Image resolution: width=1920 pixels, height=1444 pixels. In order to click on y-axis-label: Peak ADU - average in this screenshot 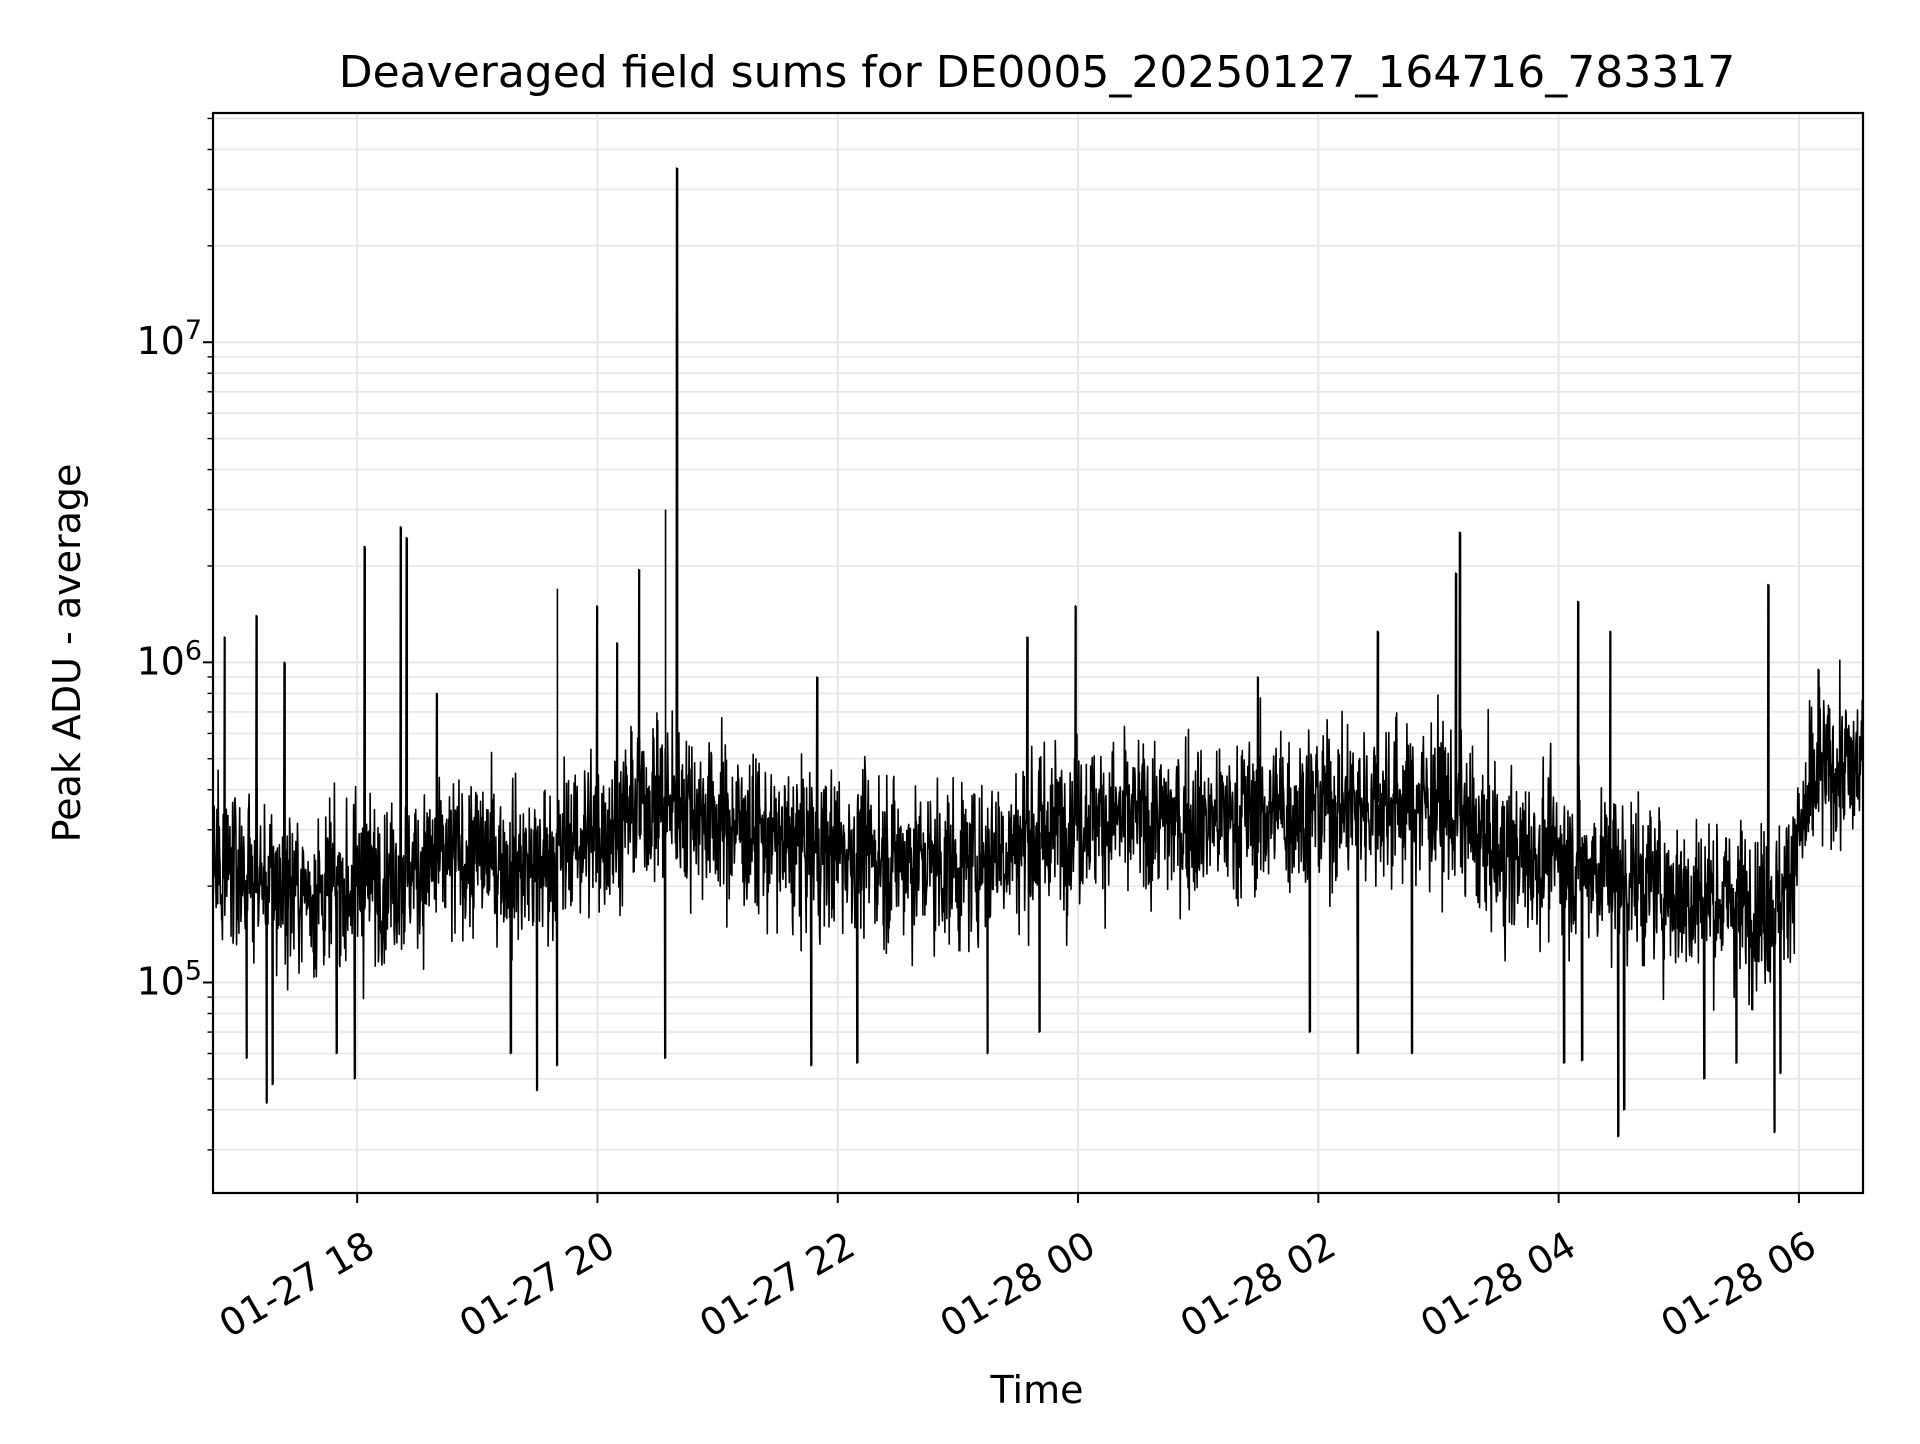, I will do `click(67, 653)`.